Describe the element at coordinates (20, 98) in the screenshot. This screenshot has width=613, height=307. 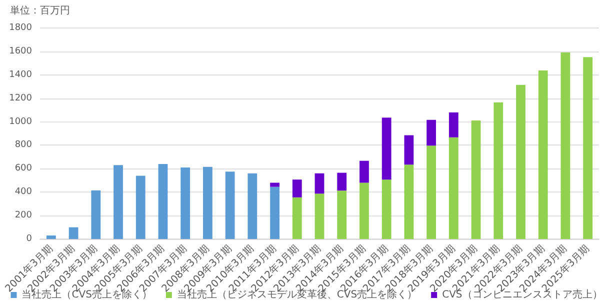
I see `y-tick-label: 1200` at that location.